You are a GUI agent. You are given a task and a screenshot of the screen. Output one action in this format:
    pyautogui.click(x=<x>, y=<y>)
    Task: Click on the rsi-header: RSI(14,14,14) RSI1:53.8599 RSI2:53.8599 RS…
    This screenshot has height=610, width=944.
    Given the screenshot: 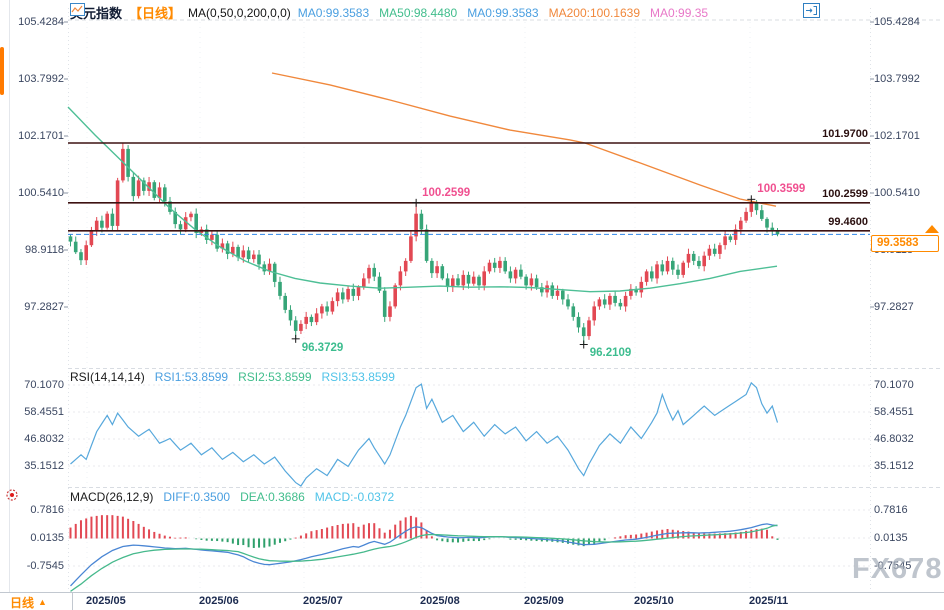 What is the action you would take?
    pyautogui.click(x=237, y=377)
    